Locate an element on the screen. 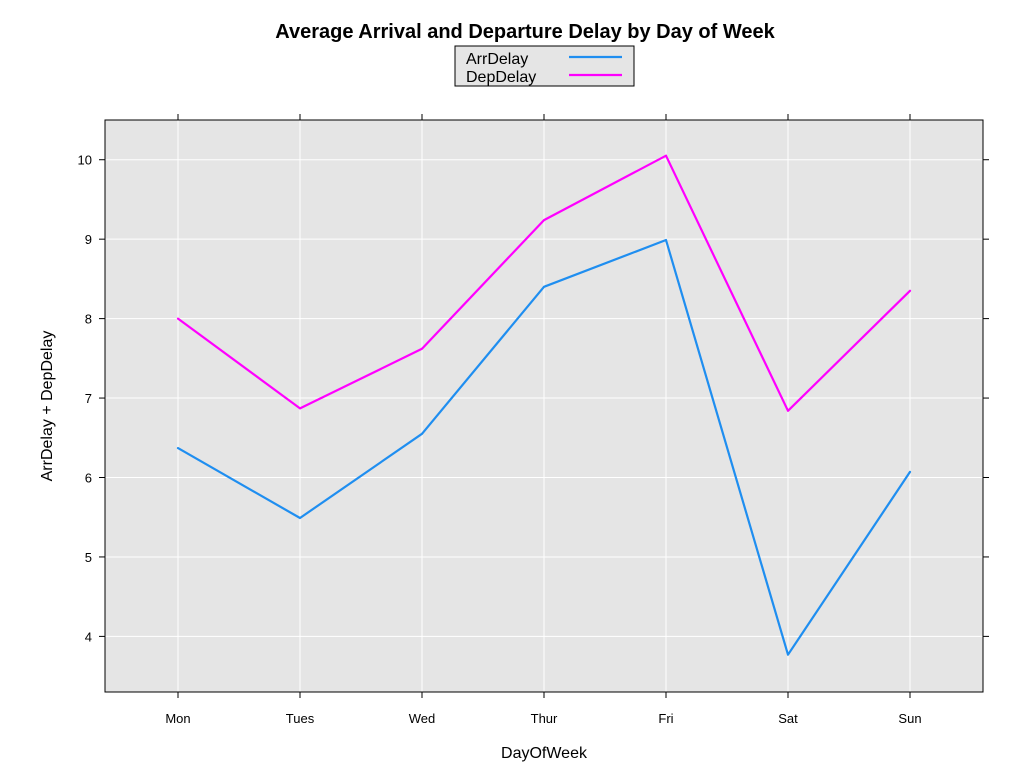  x-tick-label-wed: Wed is located at coordinates (422, 718).